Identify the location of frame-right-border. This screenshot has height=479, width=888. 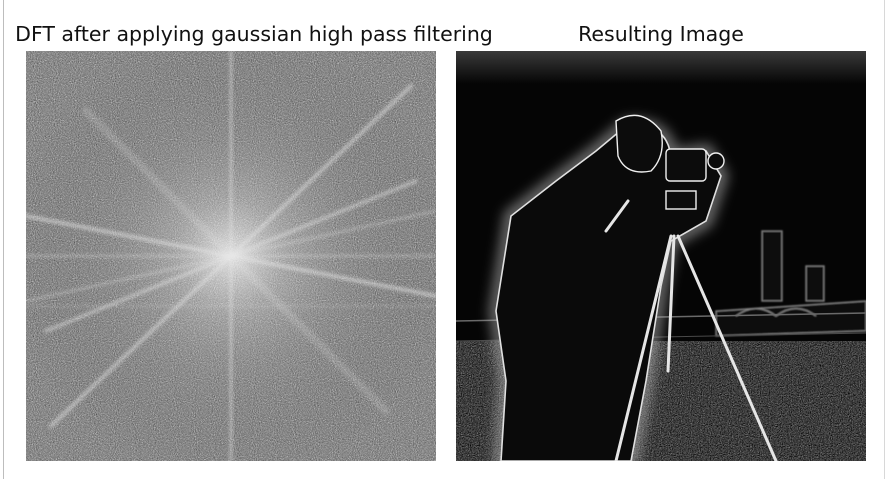
(884, 239).